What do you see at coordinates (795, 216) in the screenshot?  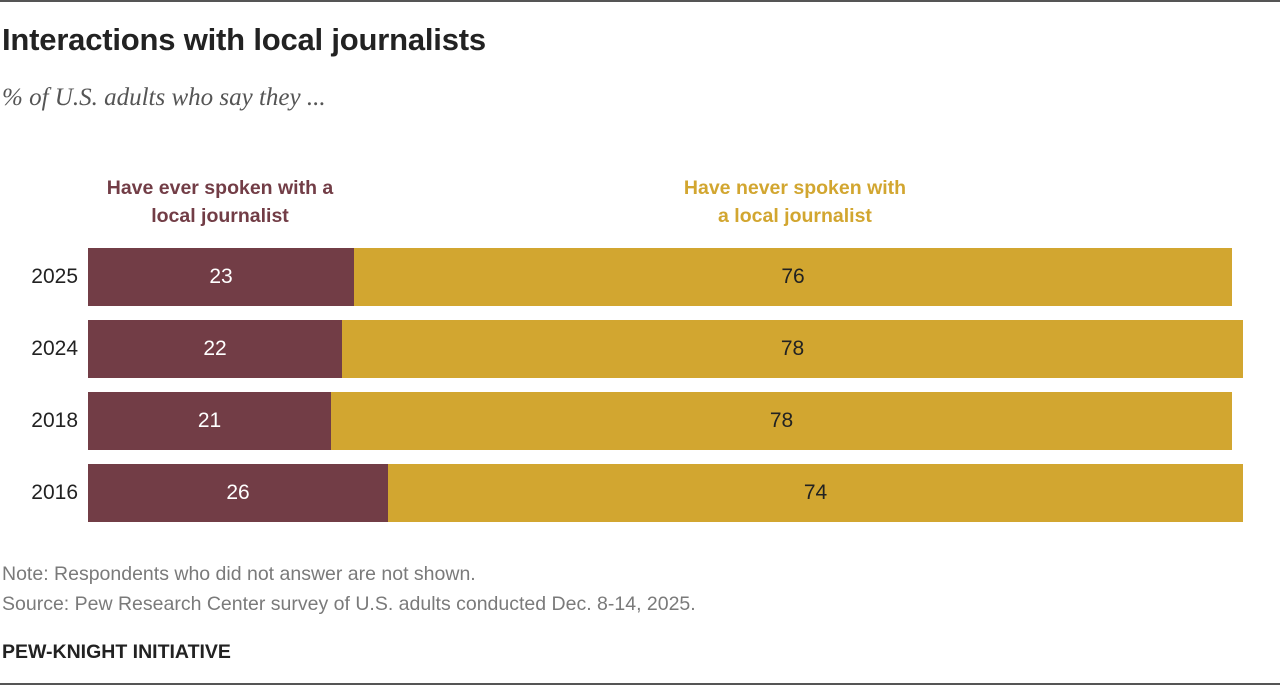 I see `legend-never-line-2: a local journalist` at bounding box center [795, 216].